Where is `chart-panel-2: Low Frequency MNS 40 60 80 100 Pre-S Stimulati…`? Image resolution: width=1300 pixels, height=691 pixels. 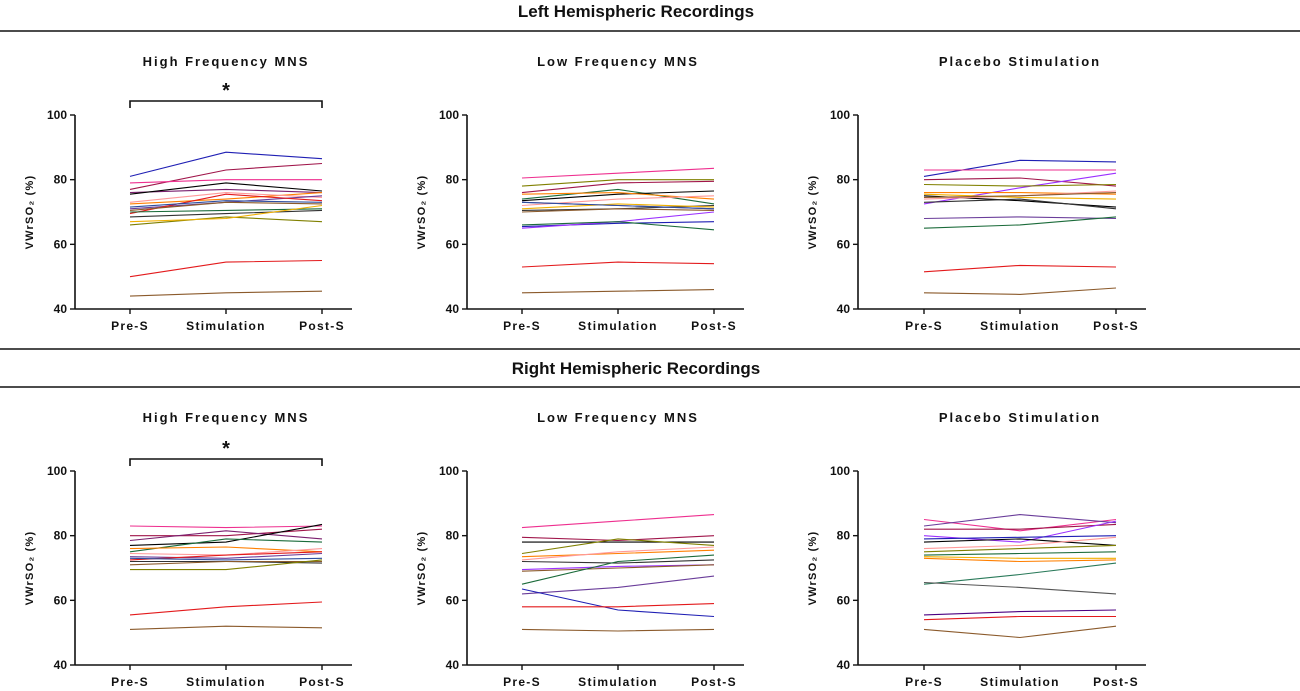 chart-panel-2: Low Frequency MNS 40 60 80 100 Pre-S Stimulati… is located at coordinates (580, 193).